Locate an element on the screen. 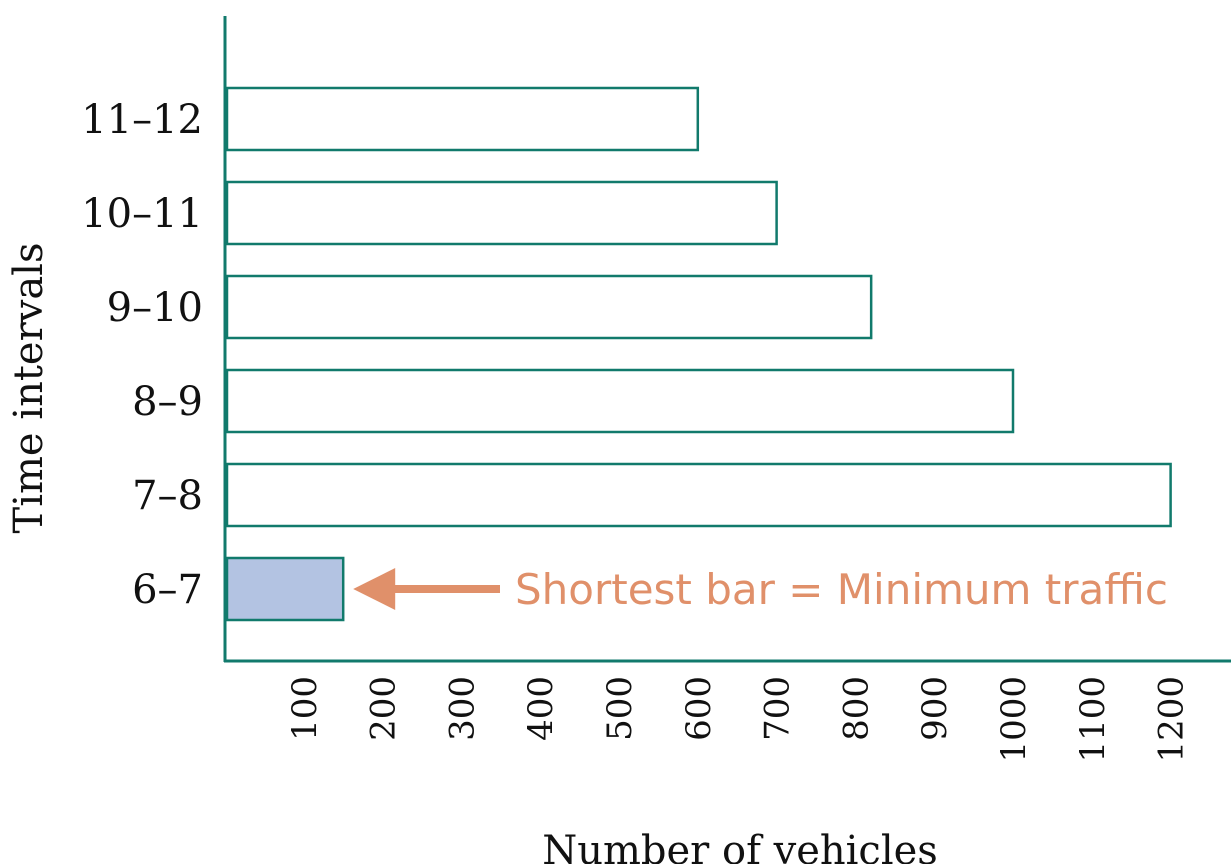 This screenshot has height=864, width=1231. category-label-4: 10–11 is located at coordinates (142, 214).